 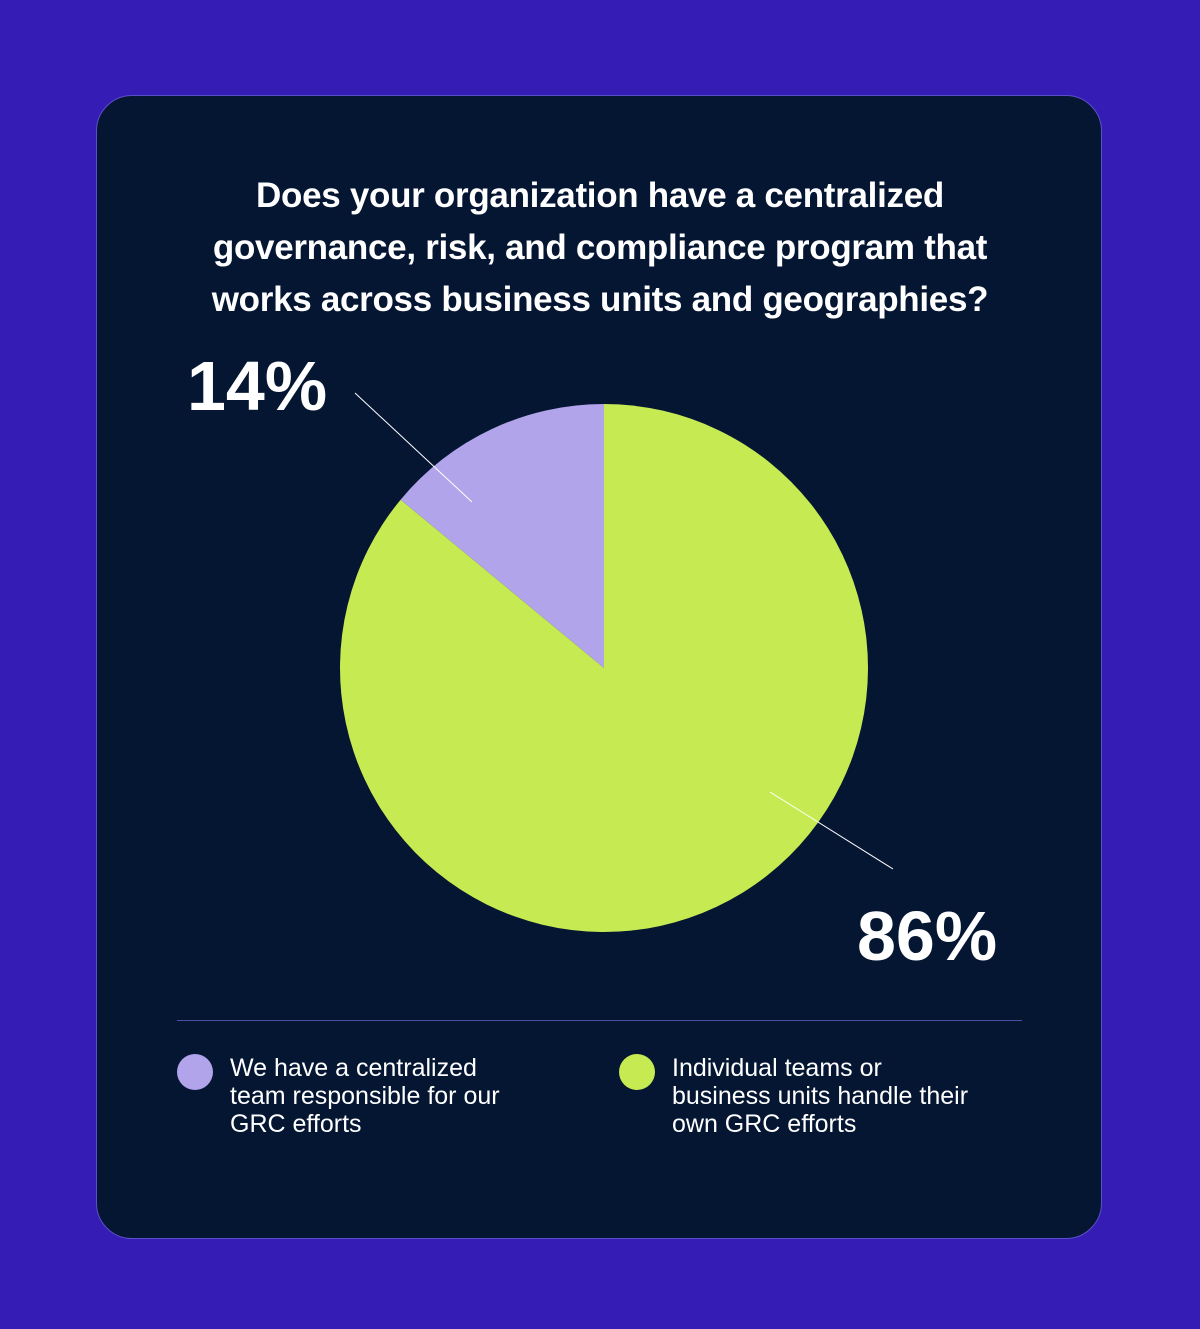 I want to click on legend-line: GRC efforts, so click(x=296, y=1124).